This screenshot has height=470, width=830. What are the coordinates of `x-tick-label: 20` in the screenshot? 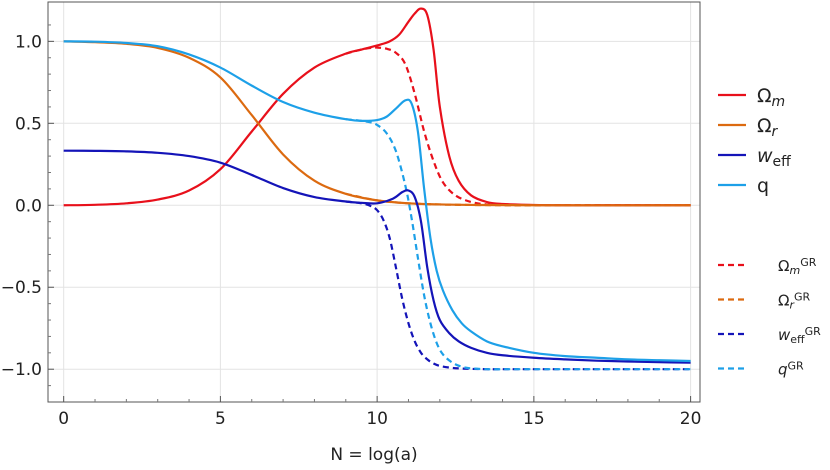 It's located at (691, 419).